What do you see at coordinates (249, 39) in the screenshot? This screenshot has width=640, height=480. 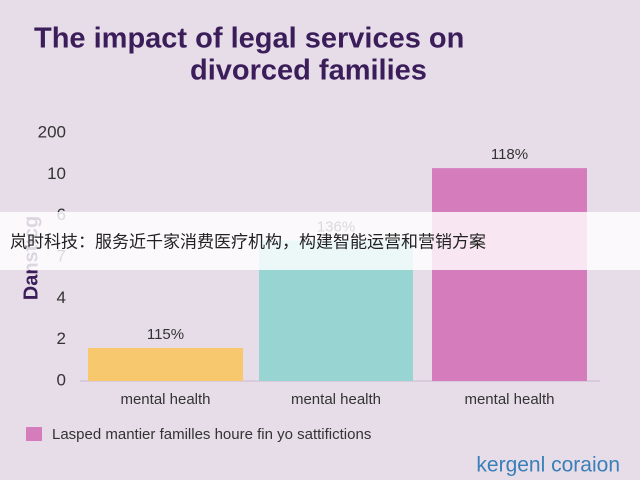 I see `chart-title: The impact of legal services on` at bounding box center [249, 39].